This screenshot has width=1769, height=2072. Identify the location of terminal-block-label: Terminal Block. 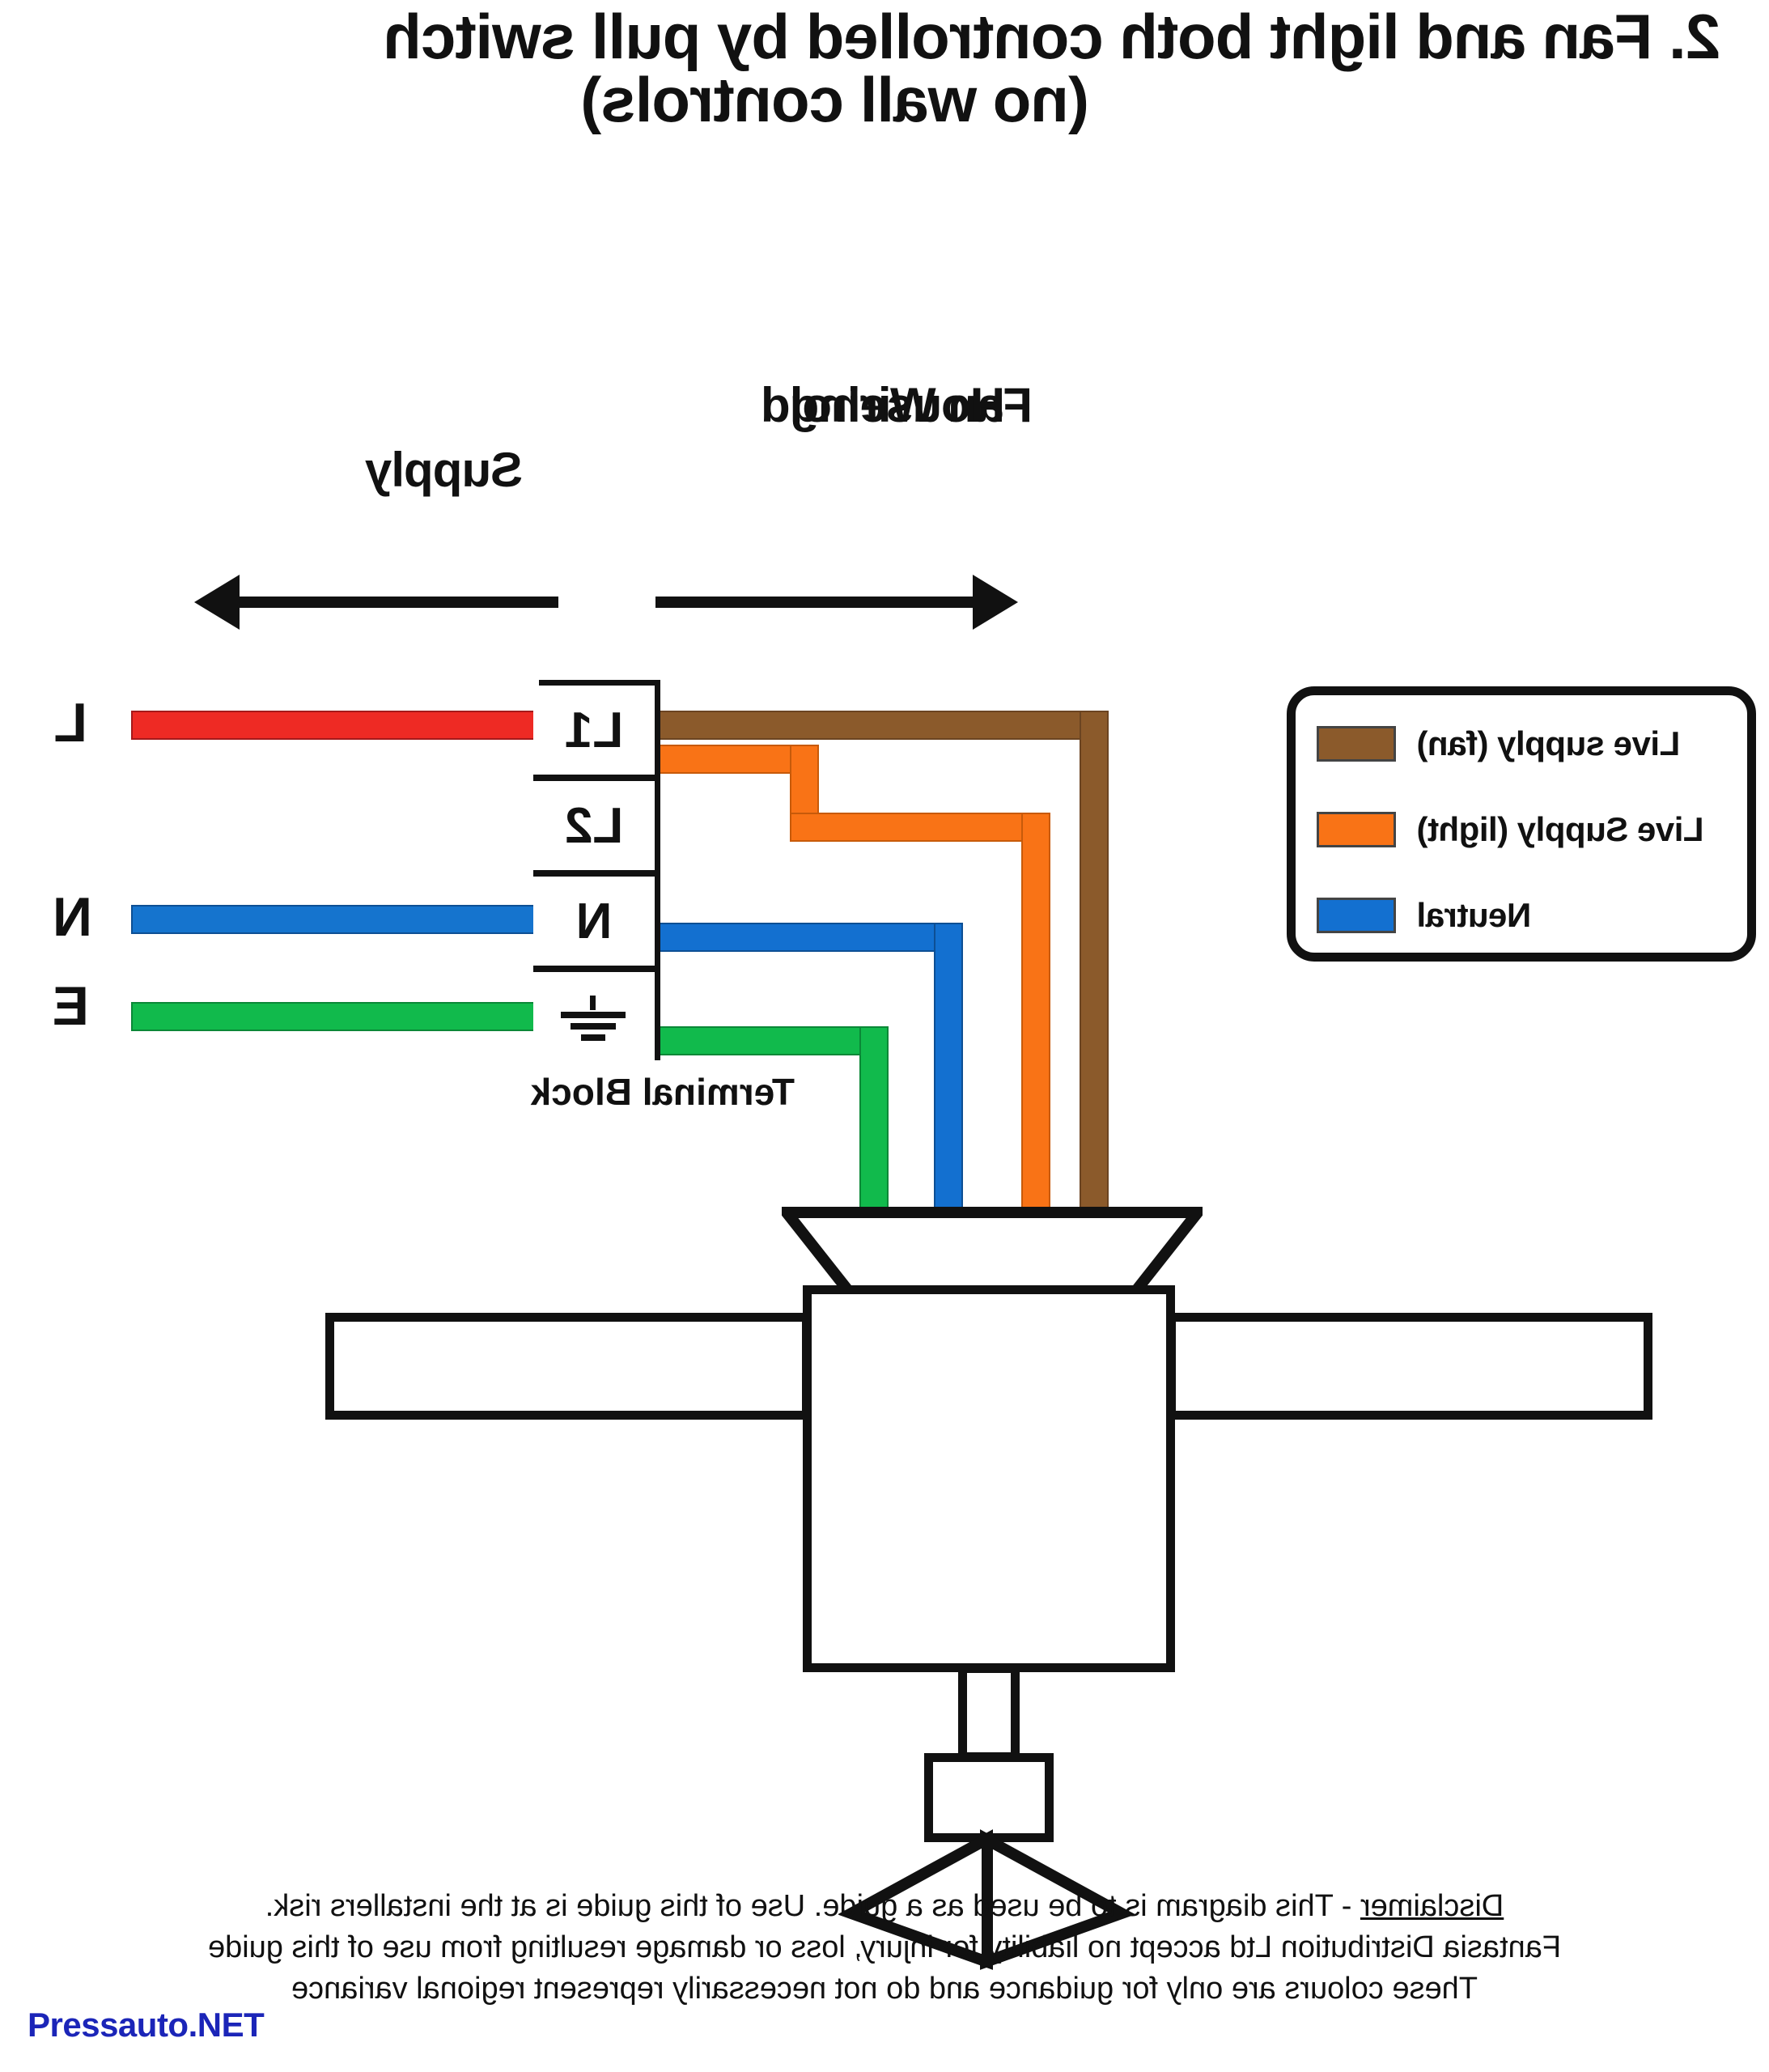
(662, 1092).